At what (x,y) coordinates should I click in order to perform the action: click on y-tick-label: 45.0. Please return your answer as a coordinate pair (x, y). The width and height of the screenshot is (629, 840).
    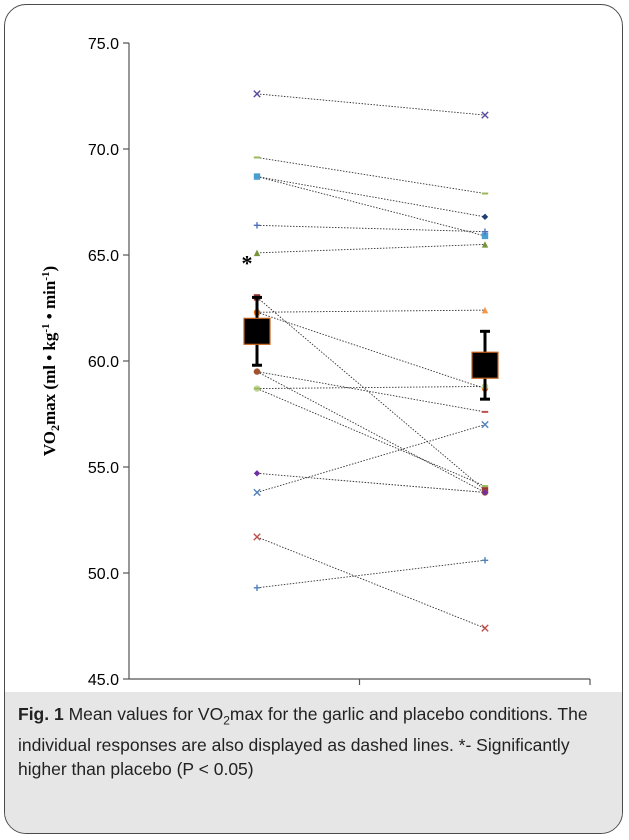
    Looking at the image, I should click on (103, 680).